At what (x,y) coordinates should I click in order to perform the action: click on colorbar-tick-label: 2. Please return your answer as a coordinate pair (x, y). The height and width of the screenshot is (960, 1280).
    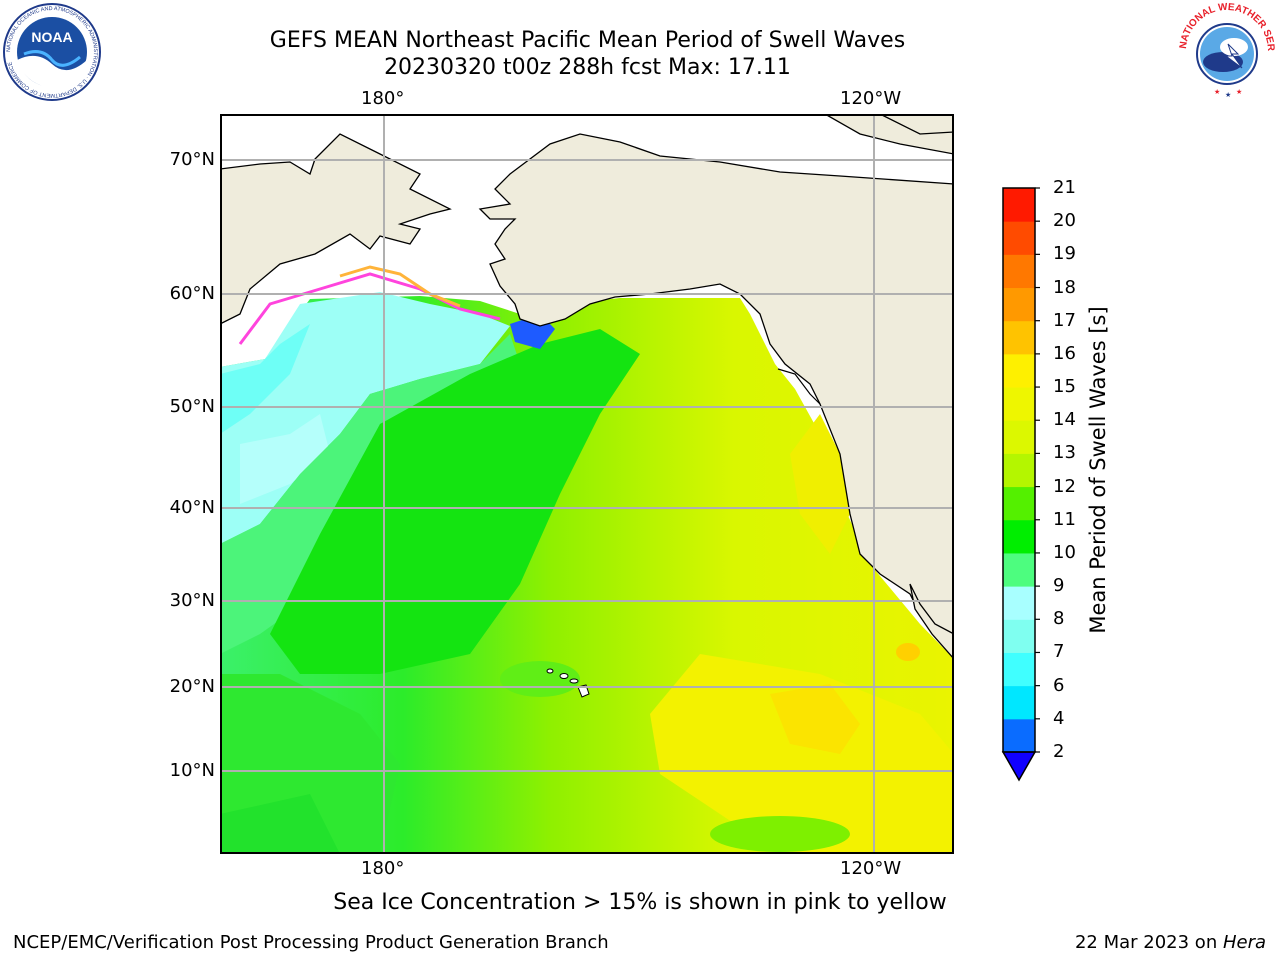
    Looking at the image, I should click on (1059, 751).